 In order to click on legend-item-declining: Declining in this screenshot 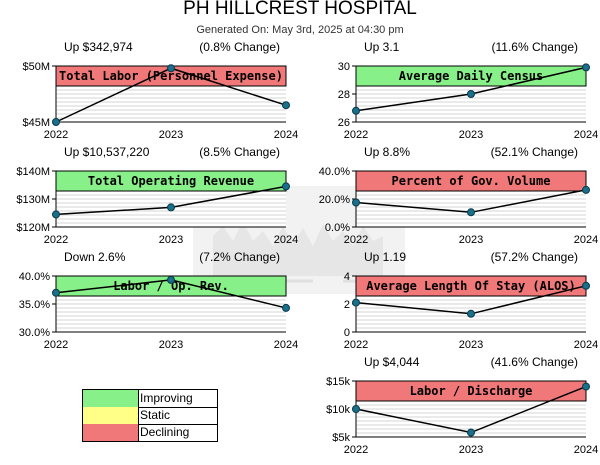, I will do `click(150, 432)`.